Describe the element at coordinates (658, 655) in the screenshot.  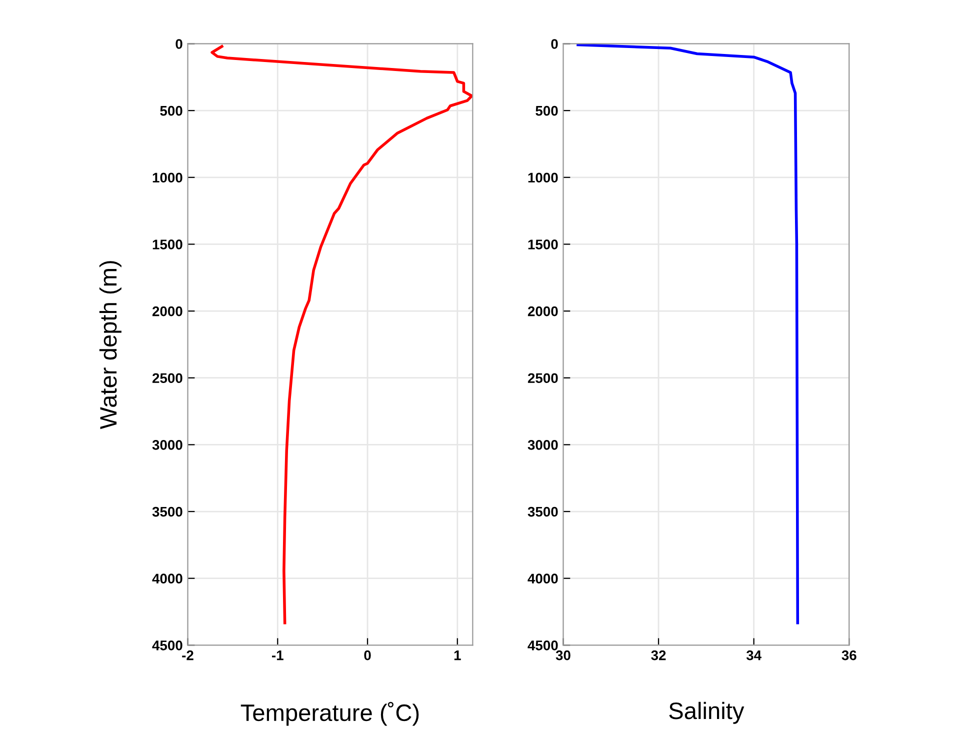
I see `x-tick-label: 32` at that location.